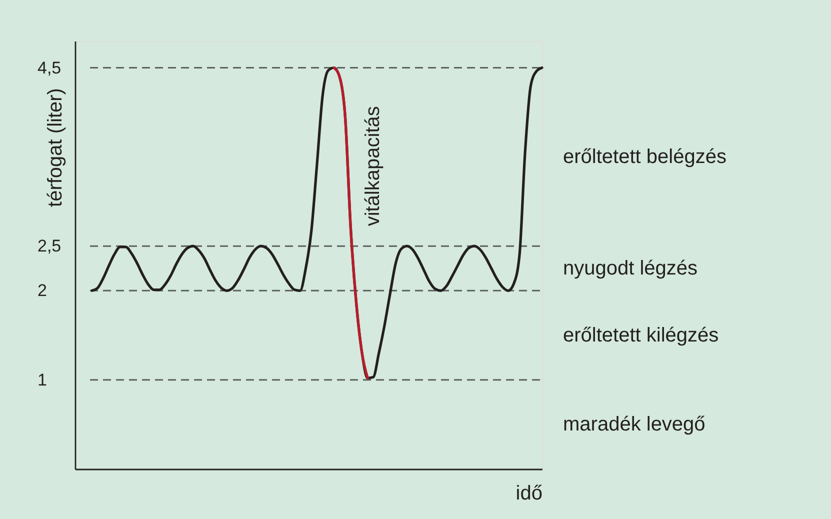  Describe the element at coordinates (55, 147) in the screenshot. I see `y-axis-title: térfogat (liter)` at that location.